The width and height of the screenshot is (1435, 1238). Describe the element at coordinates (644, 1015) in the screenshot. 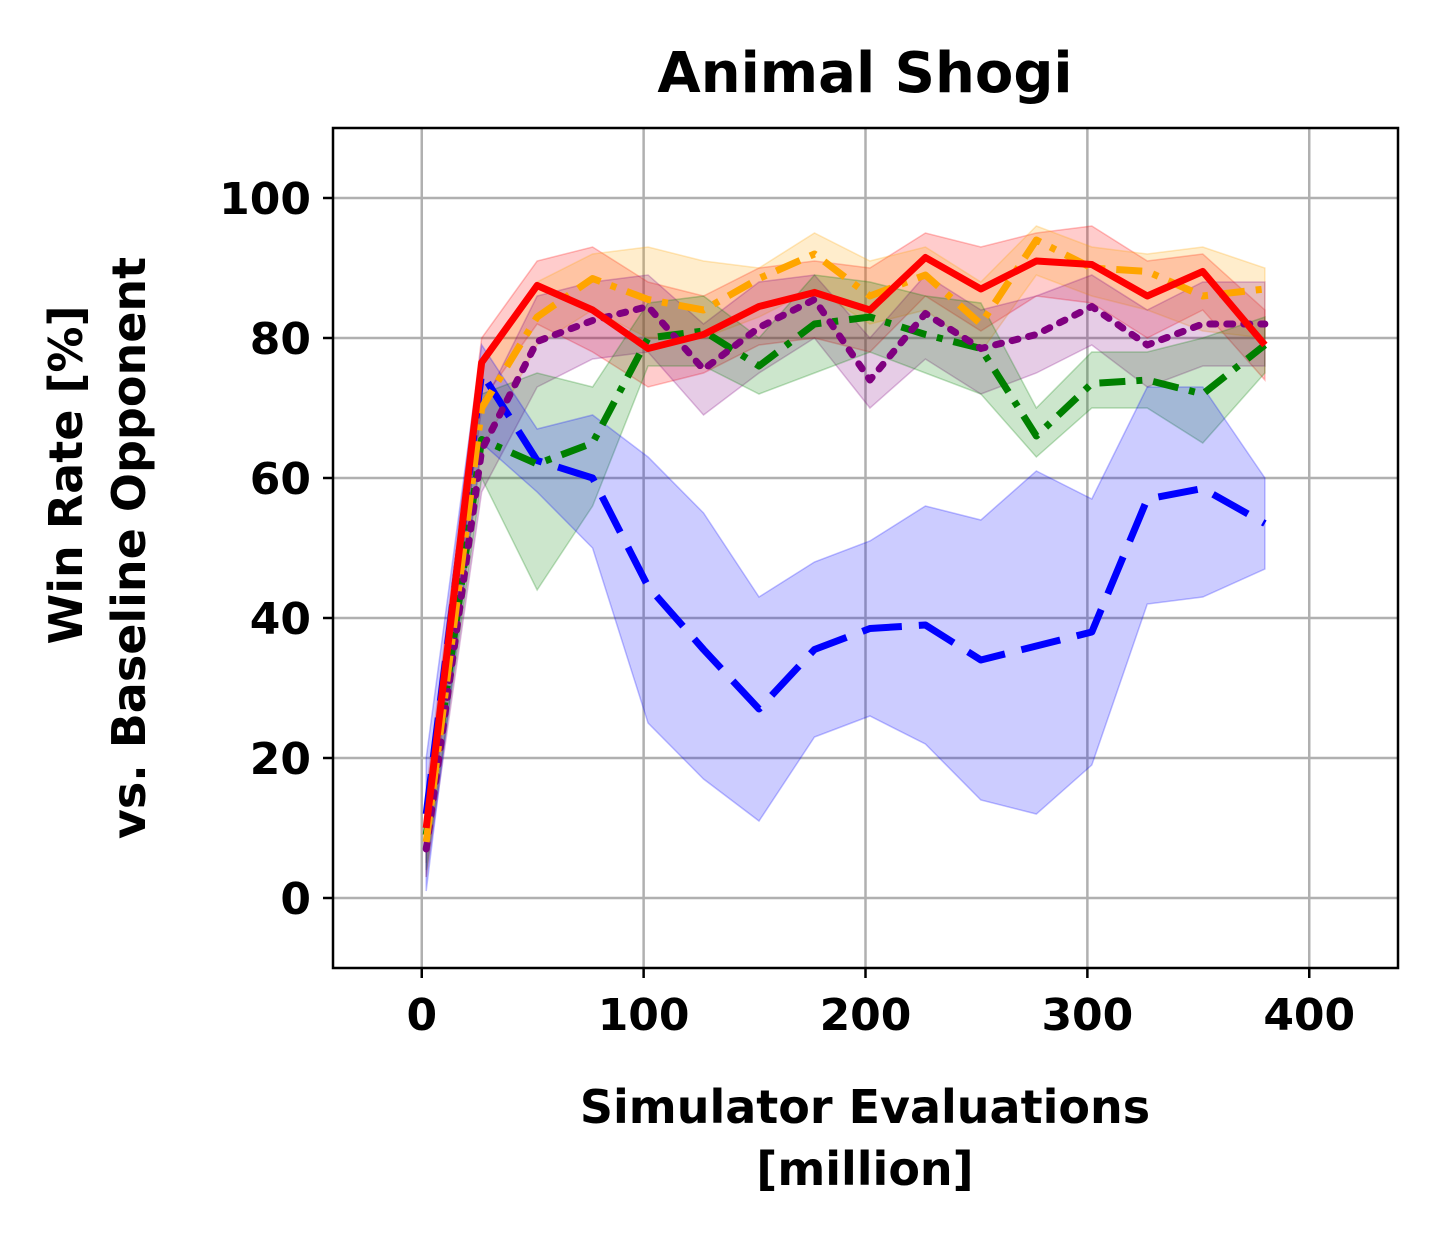

I see `x-tick-label: 100` at that location.